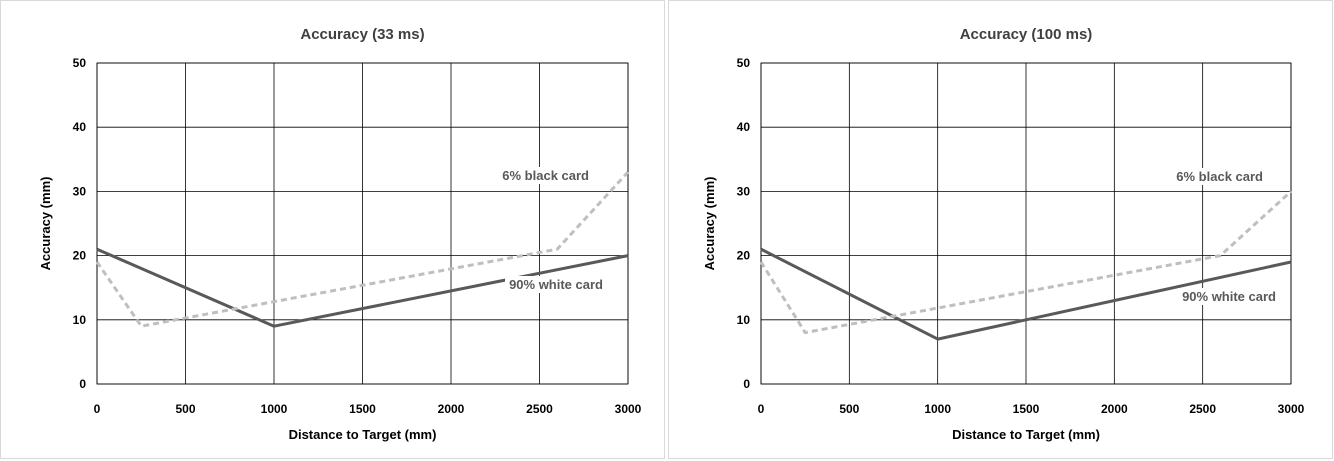 This screenshot has height=461, width=1334. Describe the element at coordinates (362, 34) in the screenshot. I see `chart-title: Accuracy (33 ms)` at that location.